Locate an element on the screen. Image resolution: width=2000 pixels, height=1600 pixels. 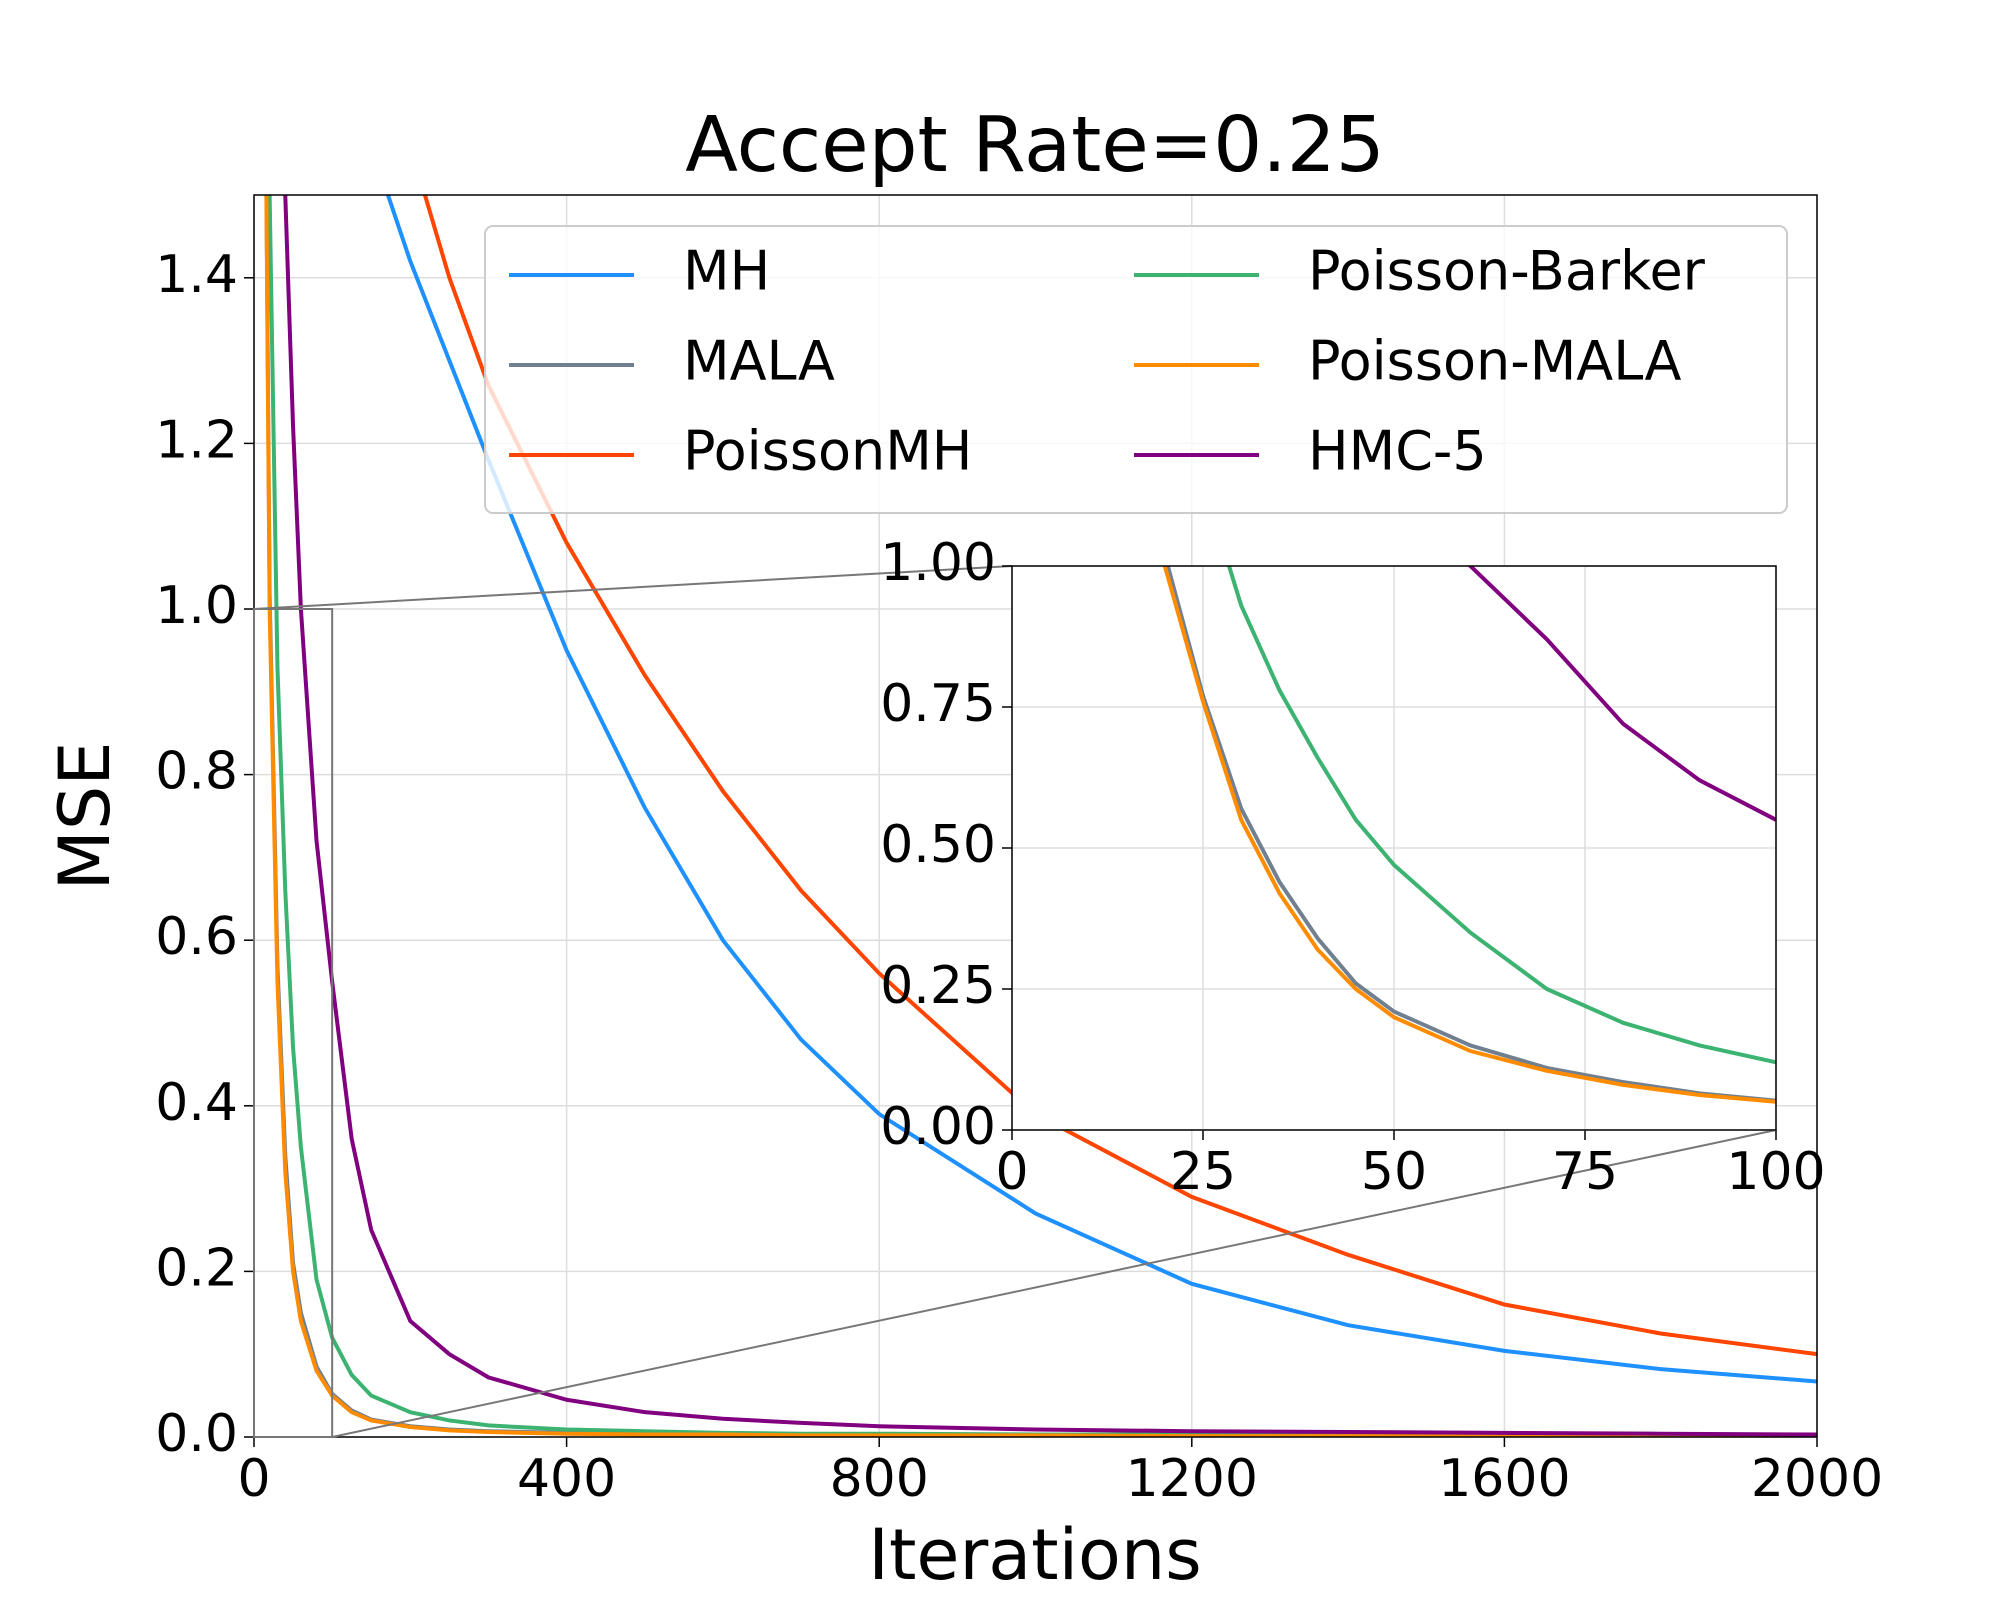
y-tick-label: 1.00 is located at coordinates (938, 563).